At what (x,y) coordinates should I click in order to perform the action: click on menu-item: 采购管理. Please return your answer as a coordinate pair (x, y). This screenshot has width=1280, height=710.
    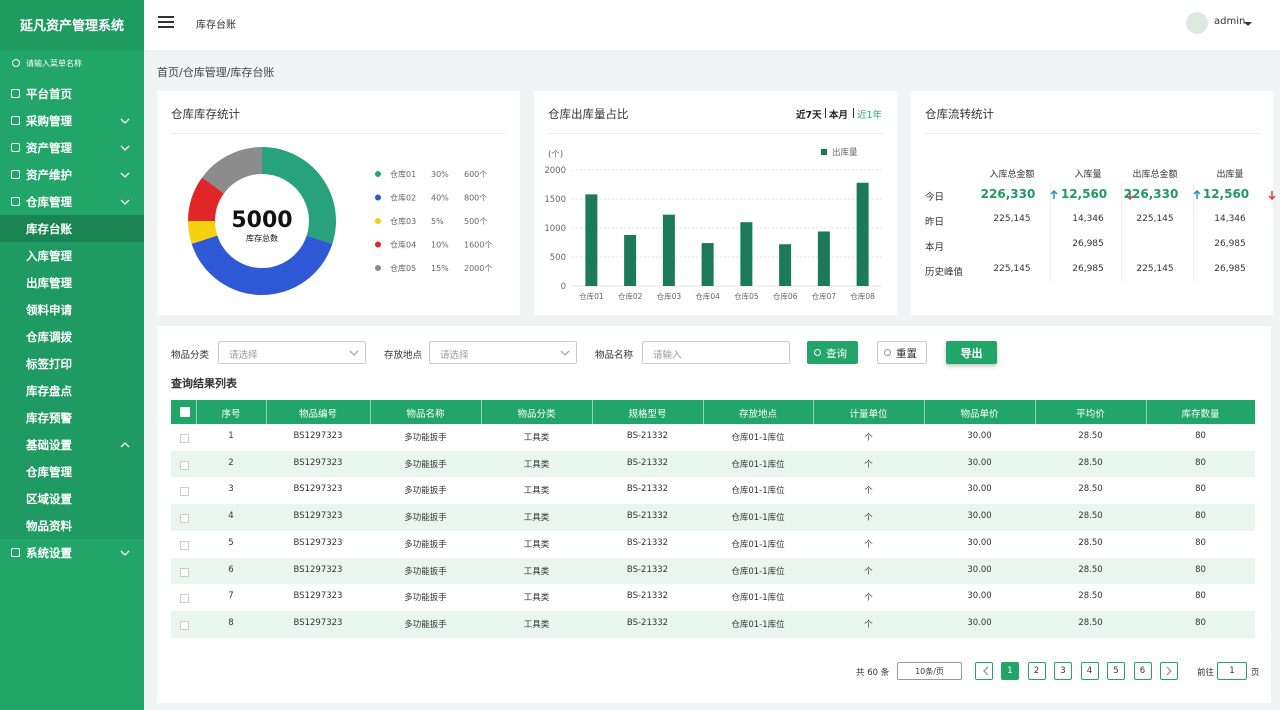
    Looking at the image, I should click on (72, 120).